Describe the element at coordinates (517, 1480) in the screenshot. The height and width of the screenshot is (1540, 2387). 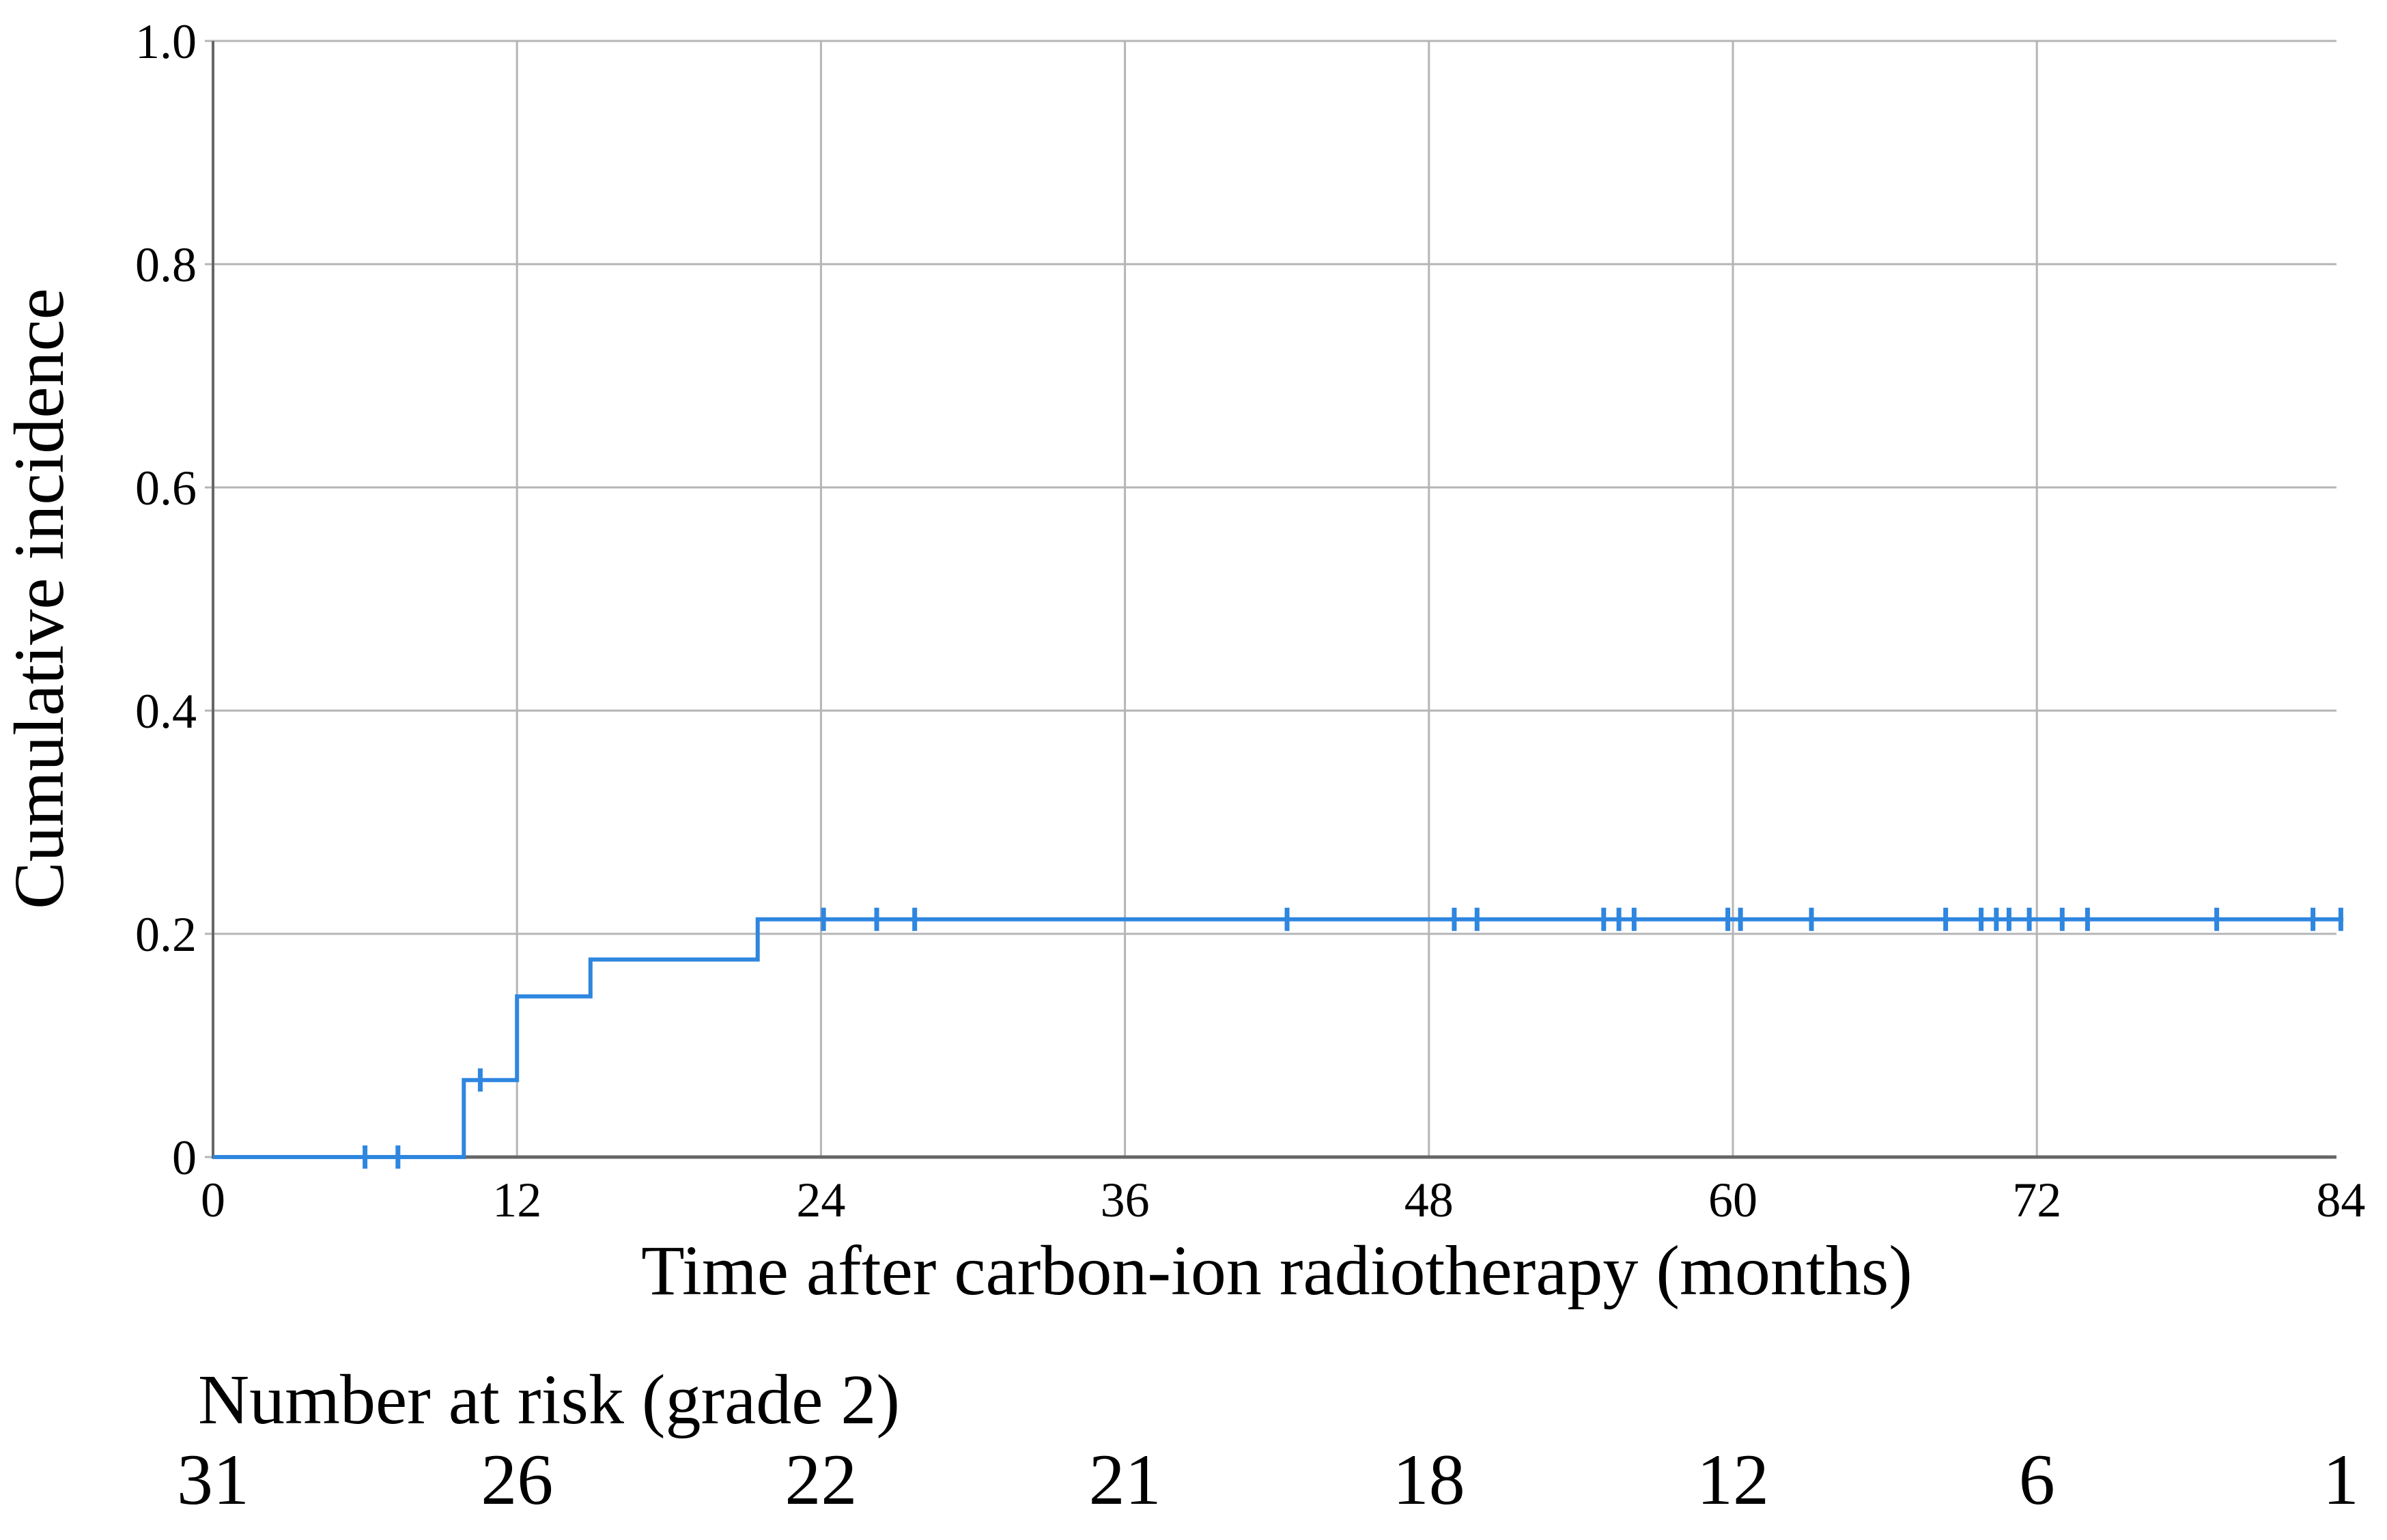
I see `risk-count: 26` at that location.